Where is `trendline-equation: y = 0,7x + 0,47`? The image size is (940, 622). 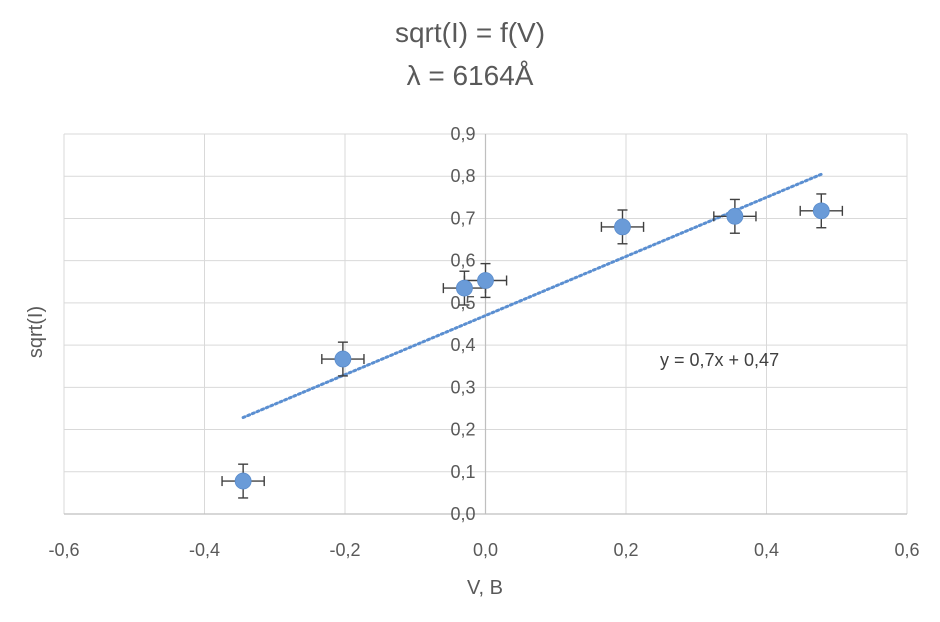 trendline-equation: y = 0,7x + 0,47 is located at coordinates (719, 360).